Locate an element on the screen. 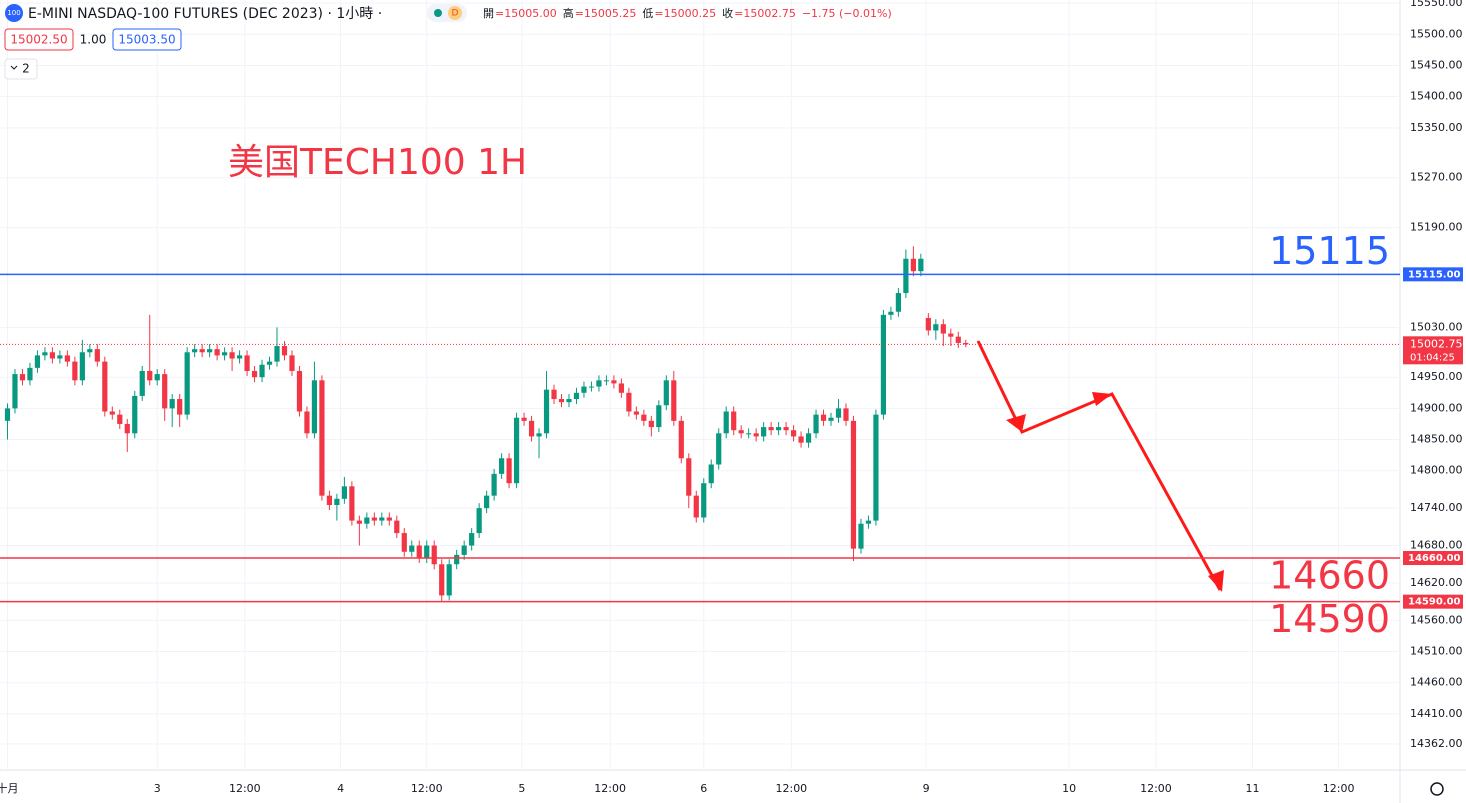  y-tick-label: 14950.00 is located at coordinates (1436, 376).